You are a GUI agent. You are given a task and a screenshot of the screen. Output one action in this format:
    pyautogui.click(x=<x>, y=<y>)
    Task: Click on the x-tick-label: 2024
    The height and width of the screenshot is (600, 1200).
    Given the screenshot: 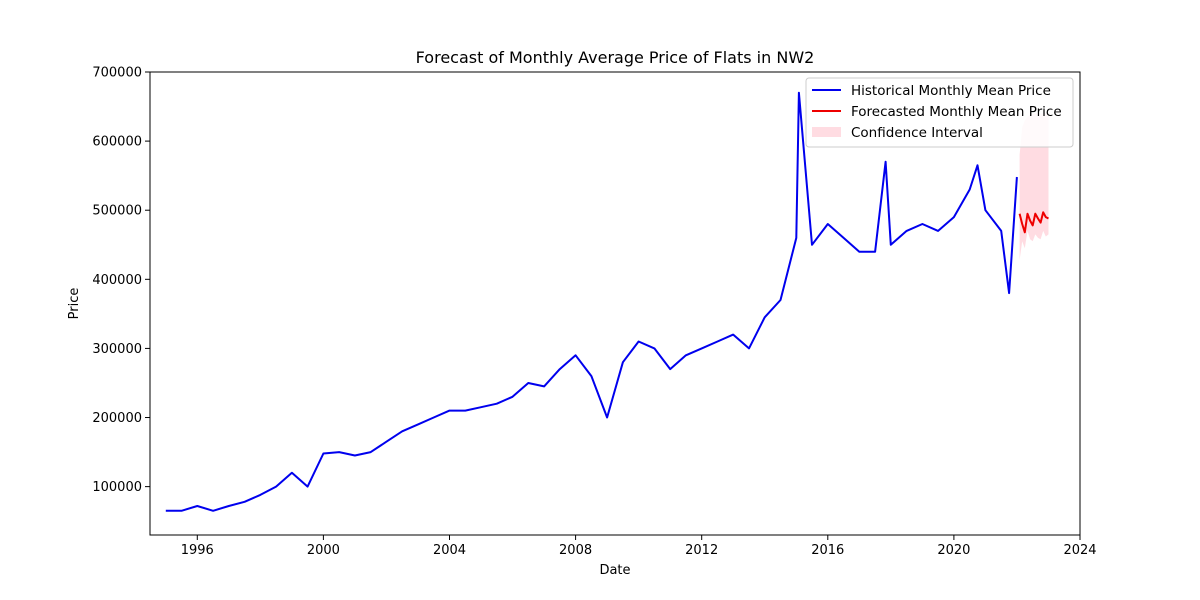 What is the action you would take?
    pyautogui.click(x=1079, y=550)
    